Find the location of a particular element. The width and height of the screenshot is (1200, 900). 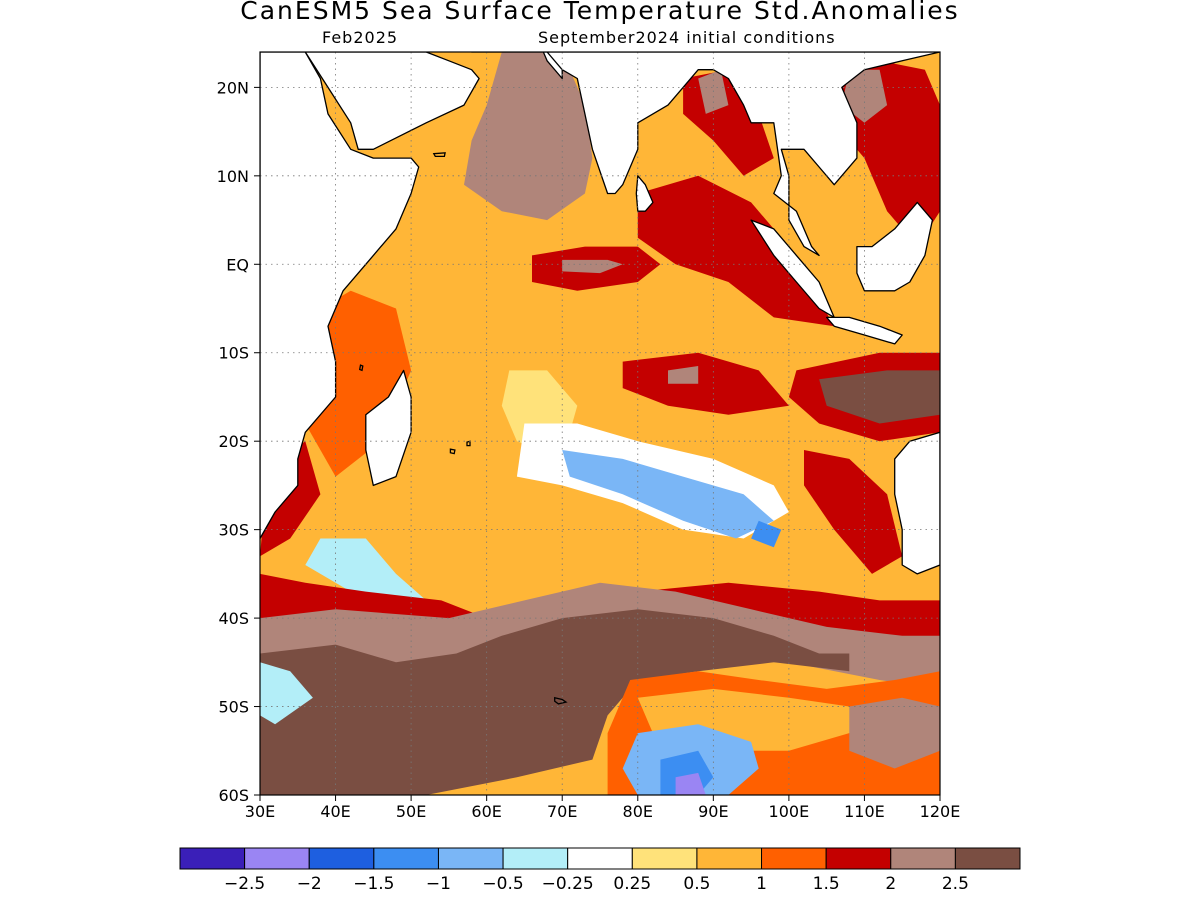

lon-tick-label: 30E is located at coordinates (260, 811).